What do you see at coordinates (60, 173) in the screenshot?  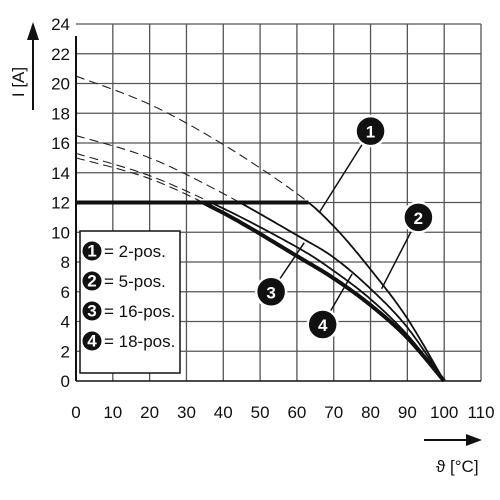 I see `y-tick-label: 14` at bounding box center [60, 173].